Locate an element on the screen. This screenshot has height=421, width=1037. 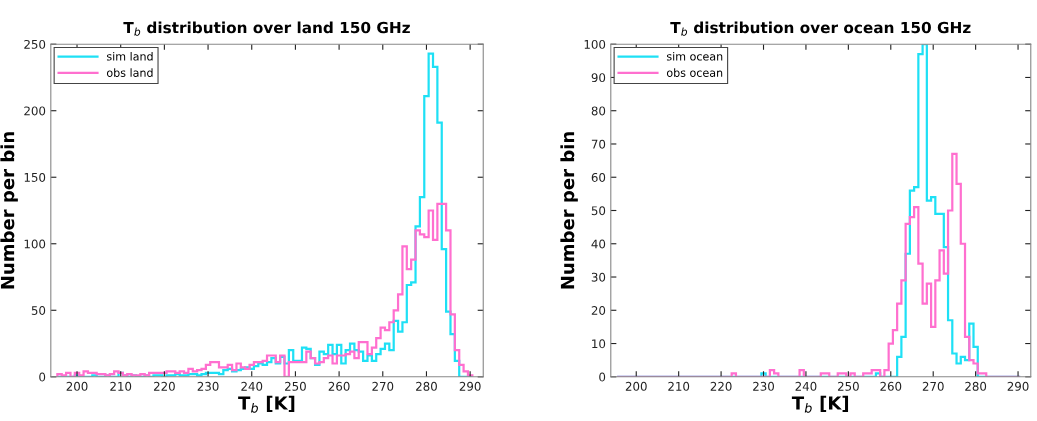
y-tick-label: 30 is located at coordinates (598, 277).